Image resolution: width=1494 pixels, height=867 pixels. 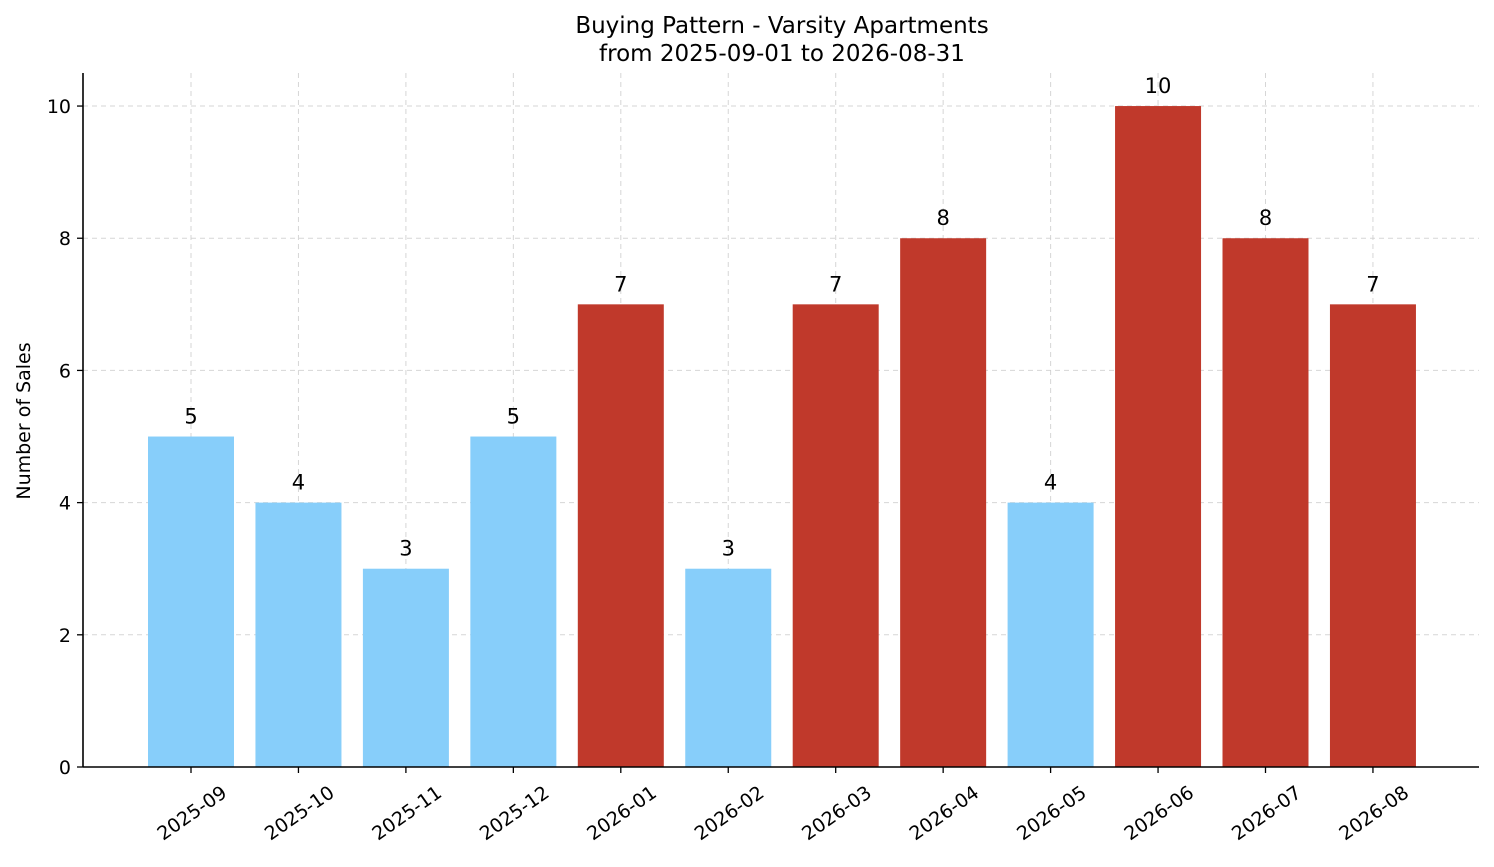 What do you see at coordinates (65, 504) in the screenshot?
I see `y-tick-label: 4` at bounding box center [65, 504].